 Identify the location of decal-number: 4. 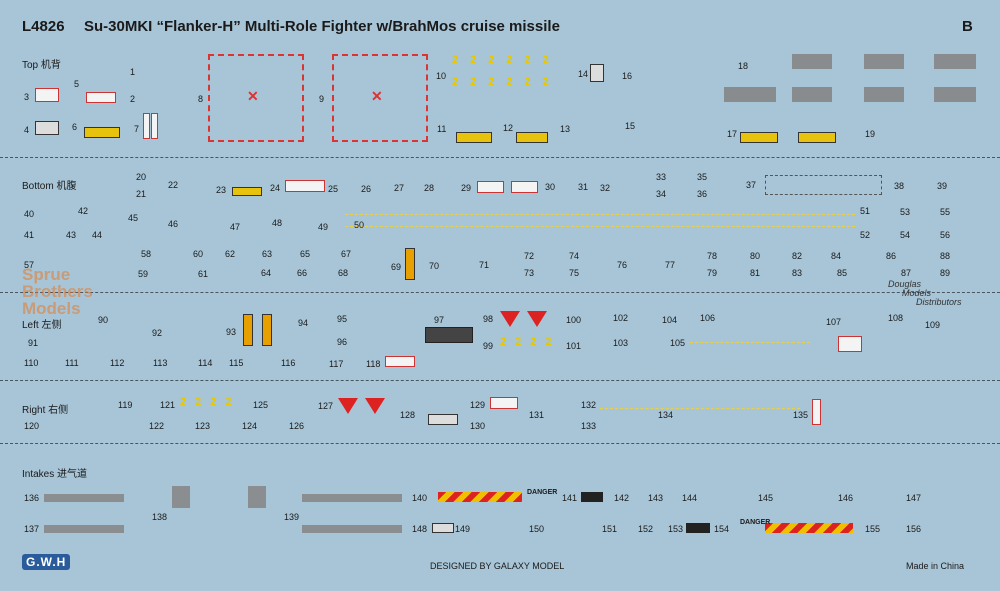
(27, 130).